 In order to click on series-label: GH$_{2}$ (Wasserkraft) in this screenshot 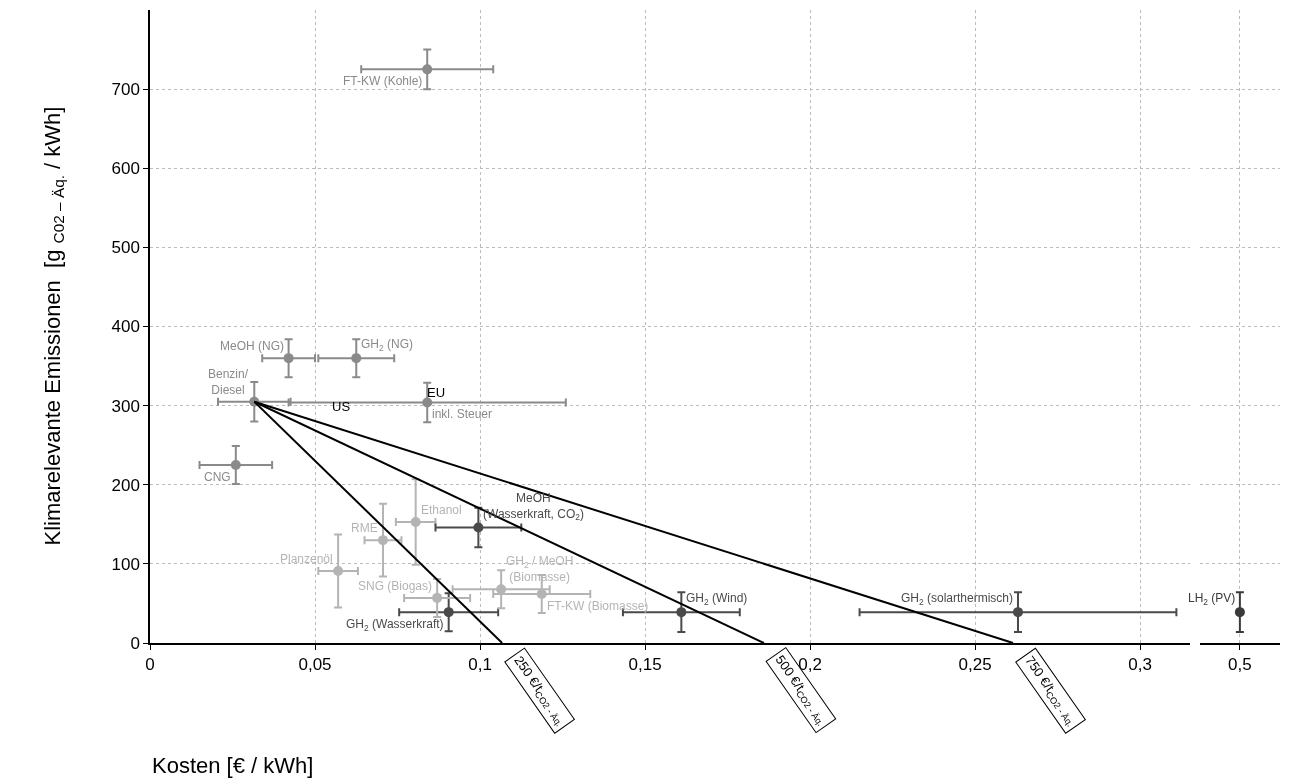, I will do `click(395, 625)`.